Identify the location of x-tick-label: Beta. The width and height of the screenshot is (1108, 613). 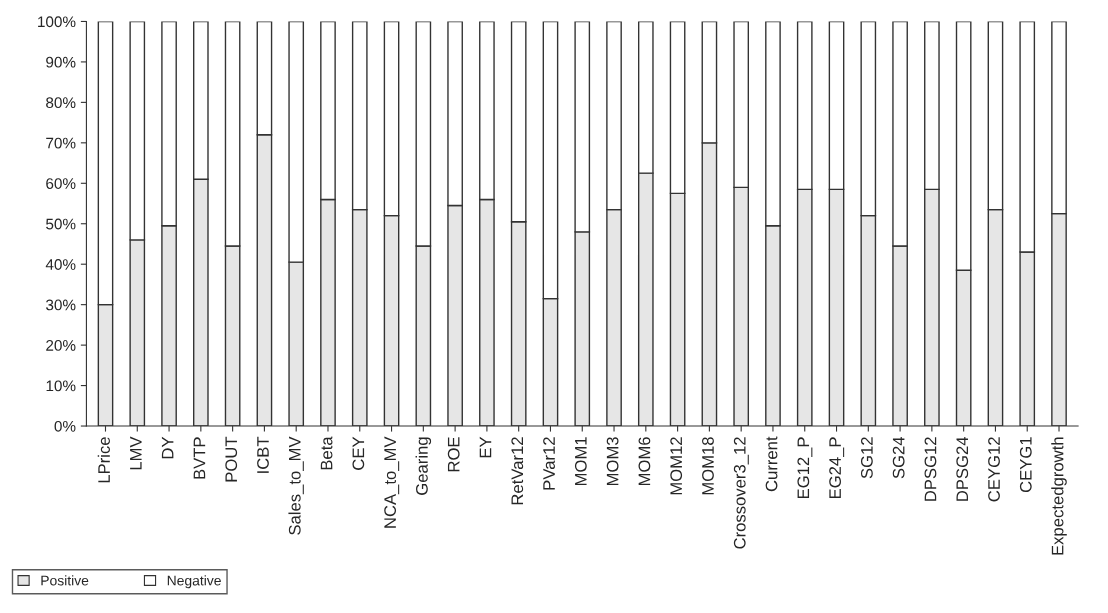
(326, 453).